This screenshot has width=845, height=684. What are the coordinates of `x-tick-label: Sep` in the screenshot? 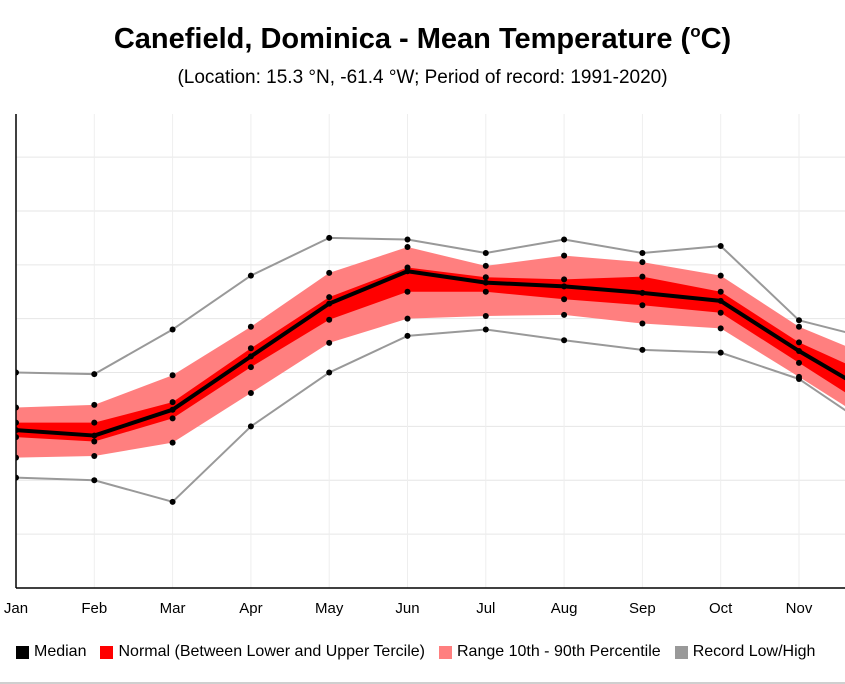 It's located at (642, 608).